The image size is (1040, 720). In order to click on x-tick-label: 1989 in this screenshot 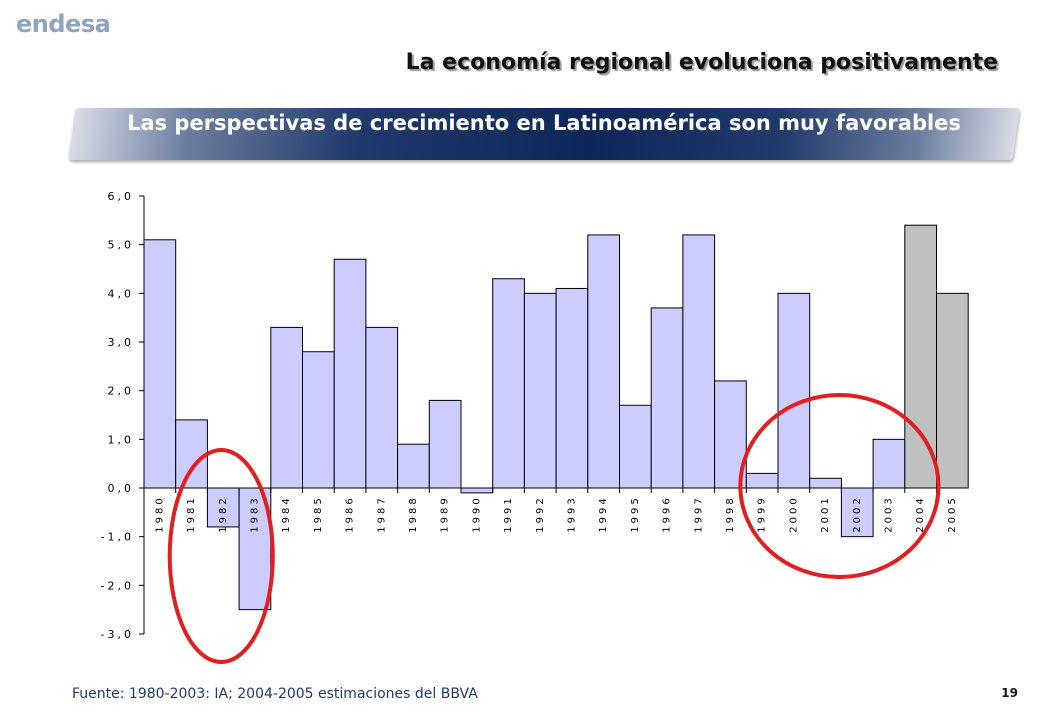, I will do `click(445, 513)`.